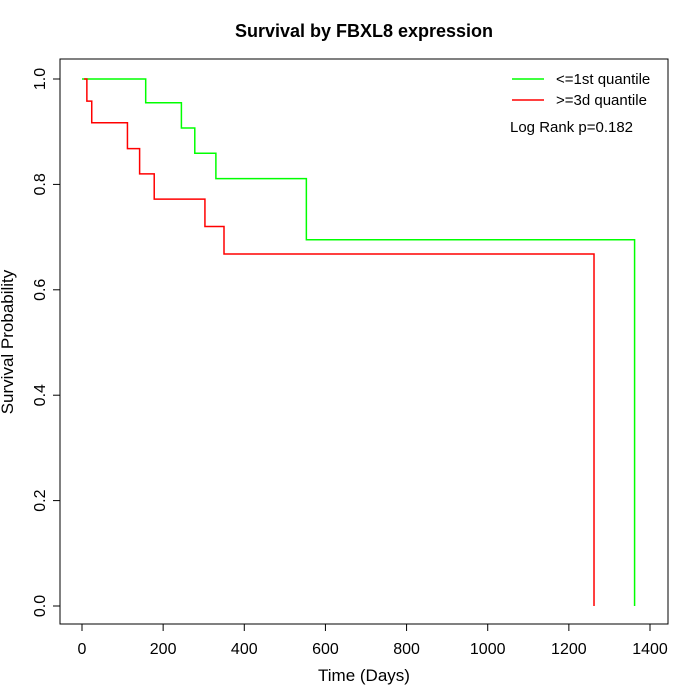 Image resolution: width=700 pixels, height=700 pixels. I want to click on x-tick-label: 0, so click(82, 649).